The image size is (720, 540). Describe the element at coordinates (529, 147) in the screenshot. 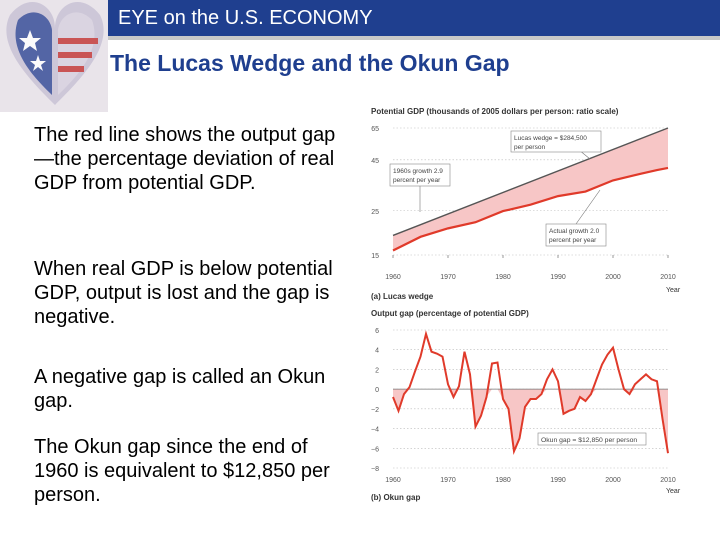

I see `annotation-text: per person` at that location.